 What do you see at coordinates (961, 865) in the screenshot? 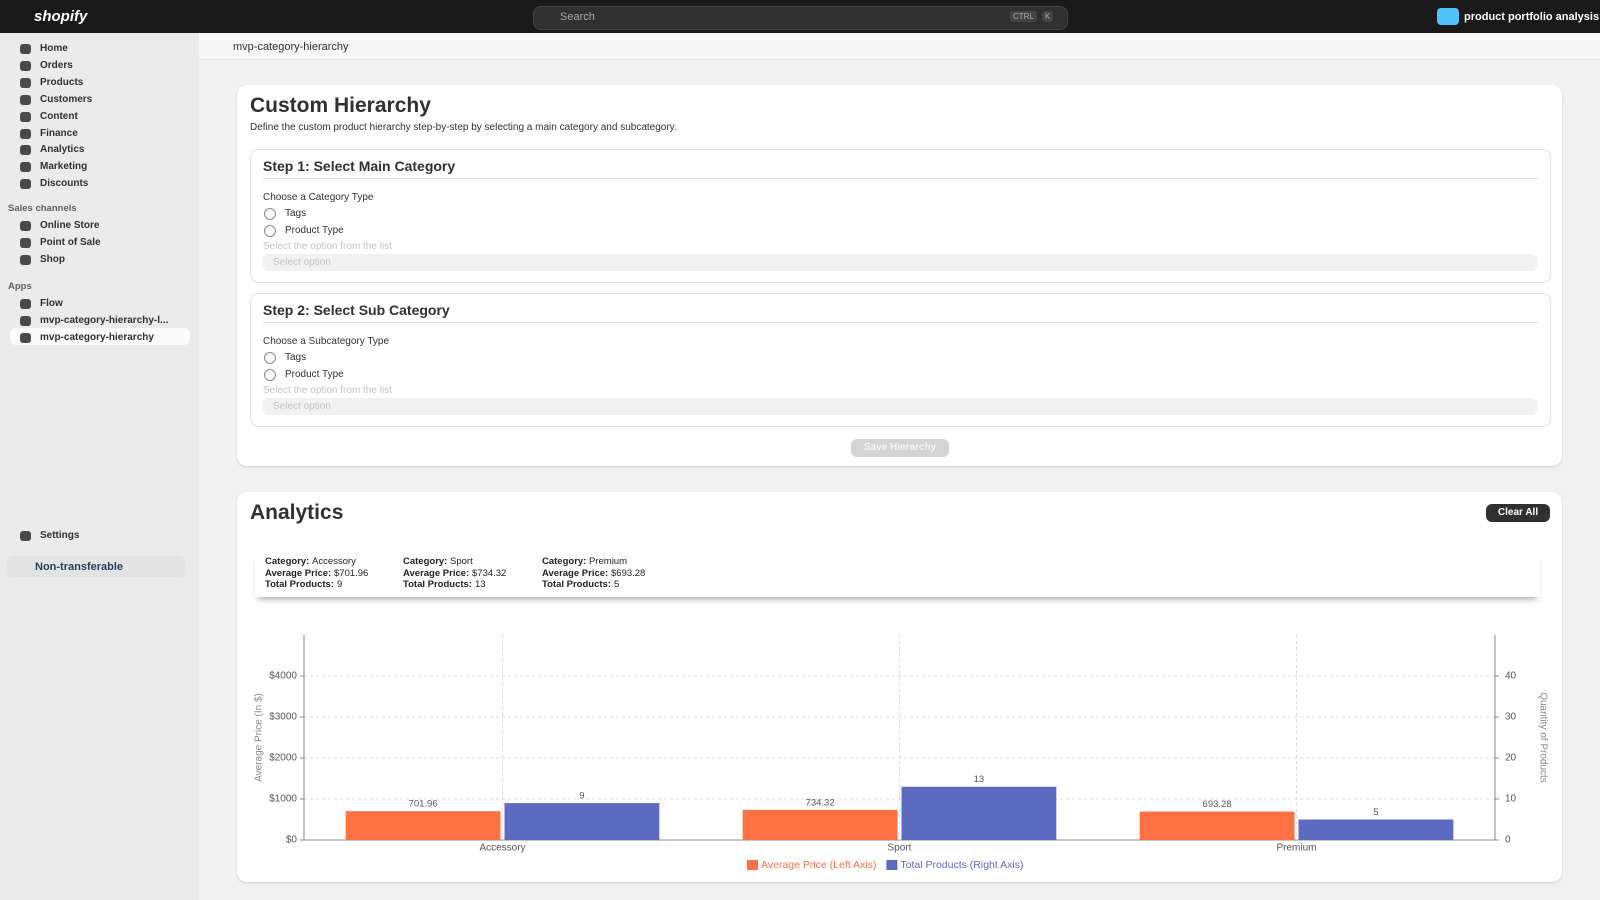
I see `legend-label: Total Products (Right Axis)` at bounding box center [961, 865].